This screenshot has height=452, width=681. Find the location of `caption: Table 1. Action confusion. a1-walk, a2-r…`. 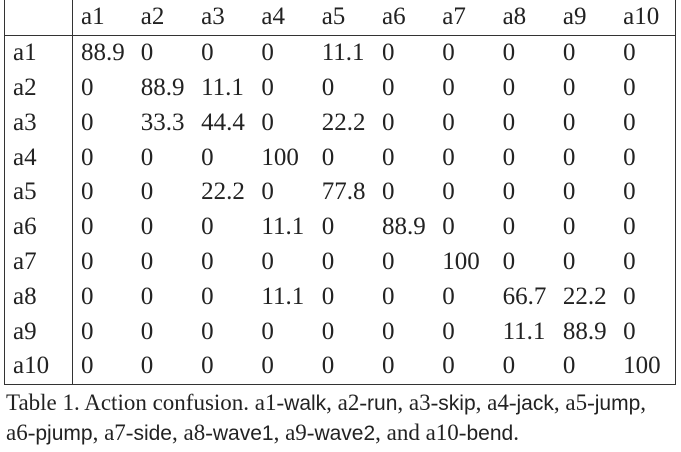

caption: Table 1. Action confusion. a1-walk, a2-r… is located at coordinates (341, 418).